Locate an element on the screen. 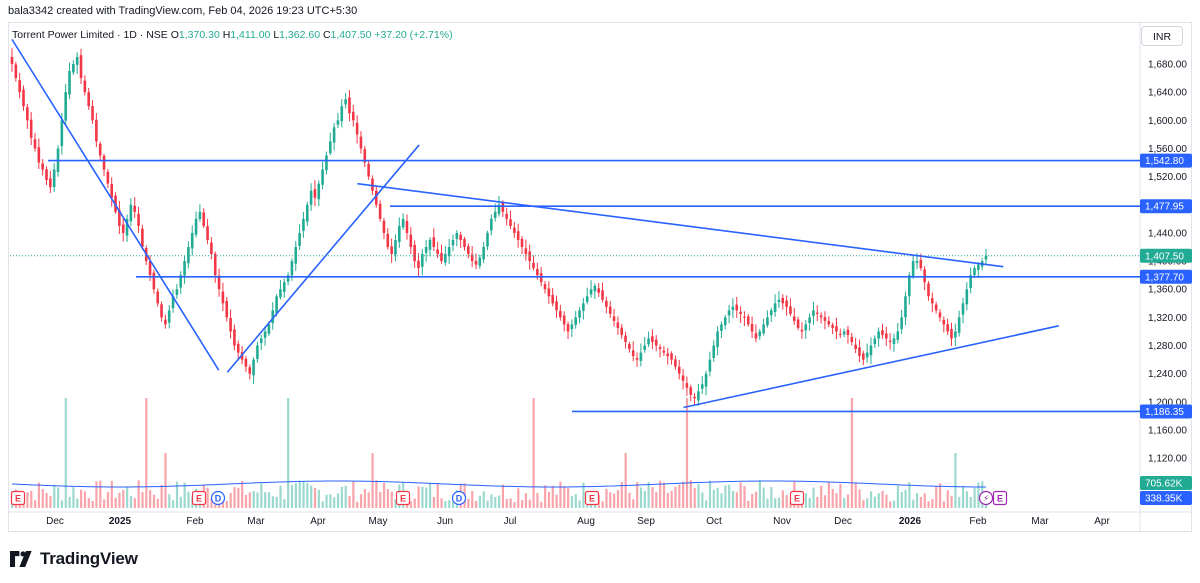  earnings-marker-letter: E is located at coordinates (403, 499).